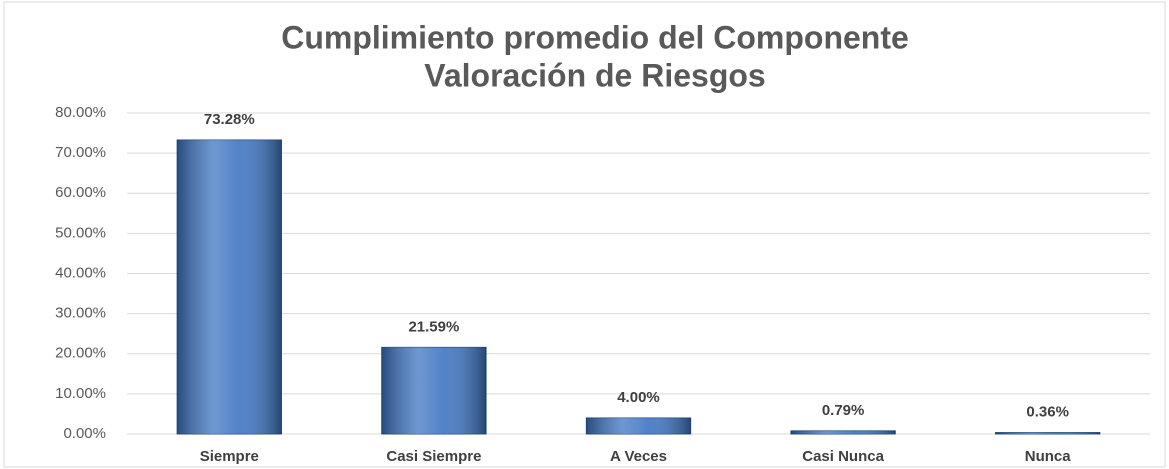 The height and width of the screenshot is (469, 1169). I want to click on chart-title: Cumplimiento promedio del Componente, so click(595, 37).